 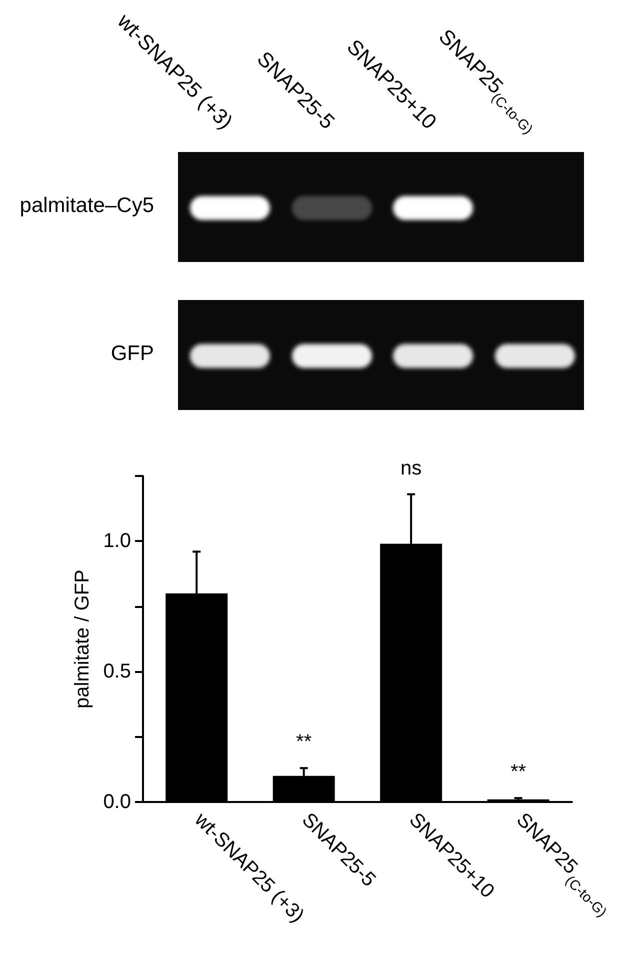 What do you see at coordinates (87, 206) in the screenshot?
I see `text: palmitate–Cy5` at bounding box center [87, 206].